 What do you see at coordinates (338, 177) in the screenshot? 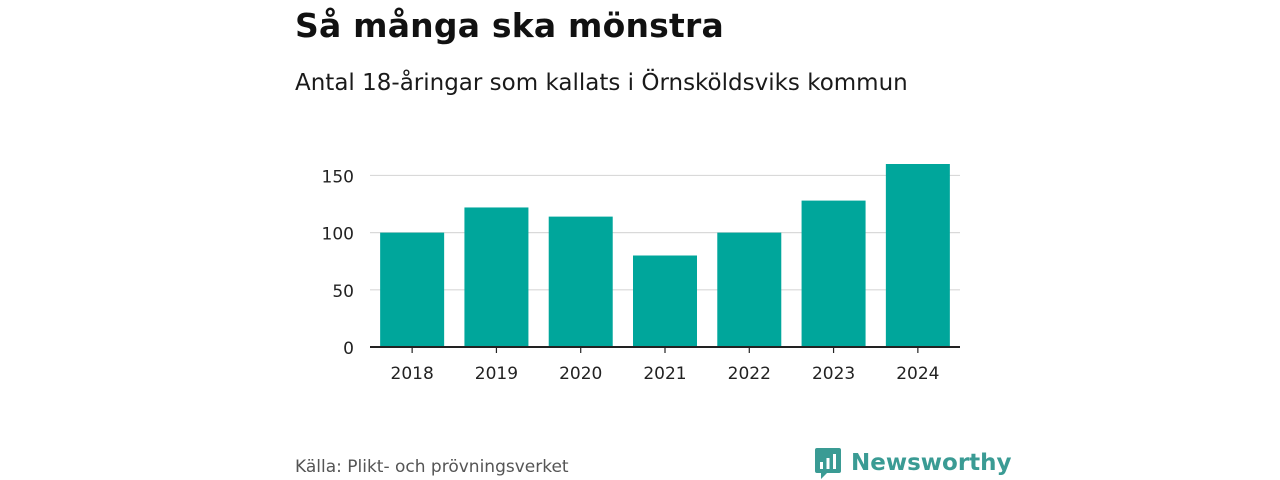
I see `y-tick-label: 150` at bounding box center [338, 177].